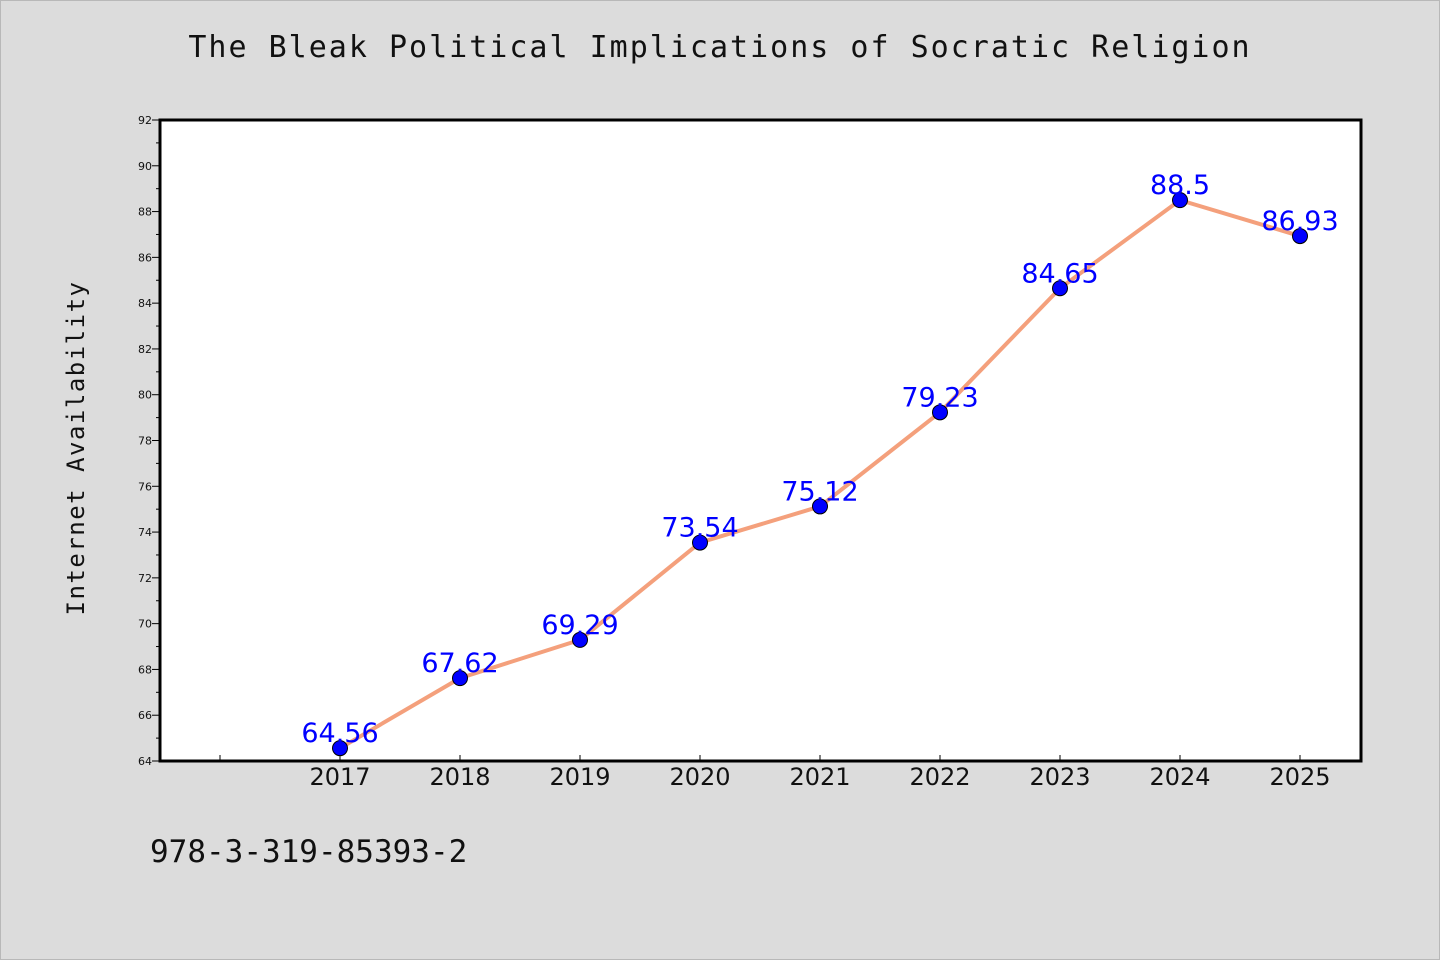  What do you see at coordinates (145, 715) in the screenshot?
I see `y-tick-label: 66` at bounding box center [145, 715].